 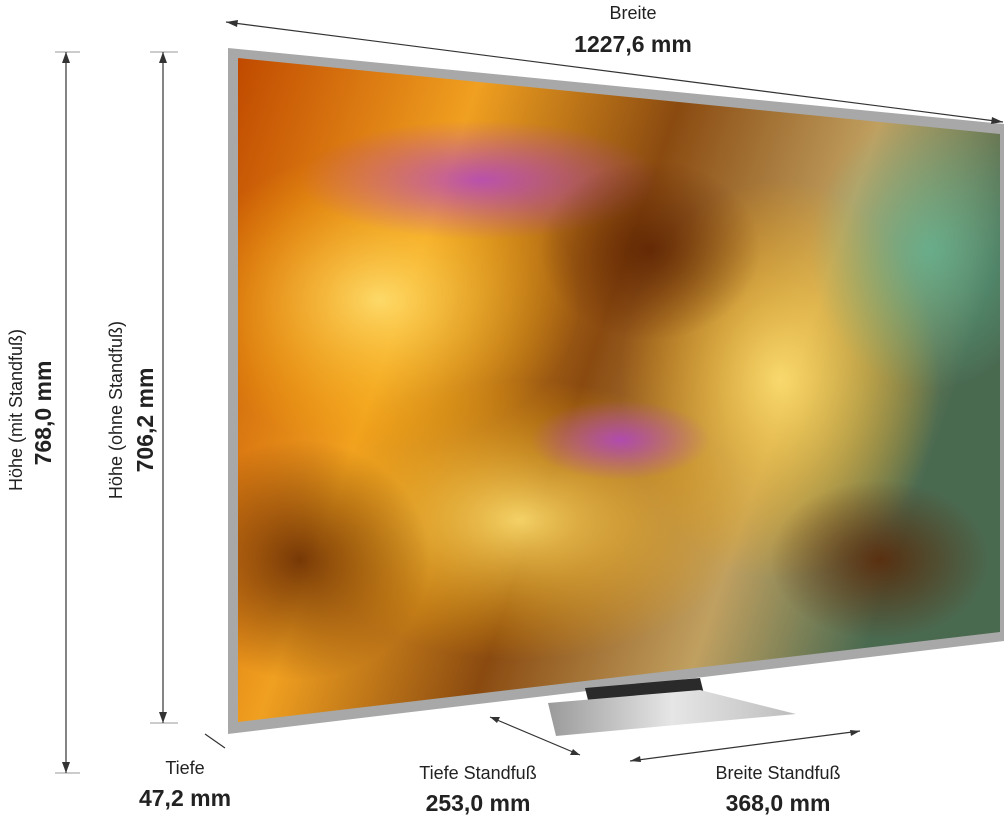 What do you see at coordinates (477, 773) in the screenshot?
I see `stand-depth-label: Tiefe Standfuß` at bounding box center [477, 773].